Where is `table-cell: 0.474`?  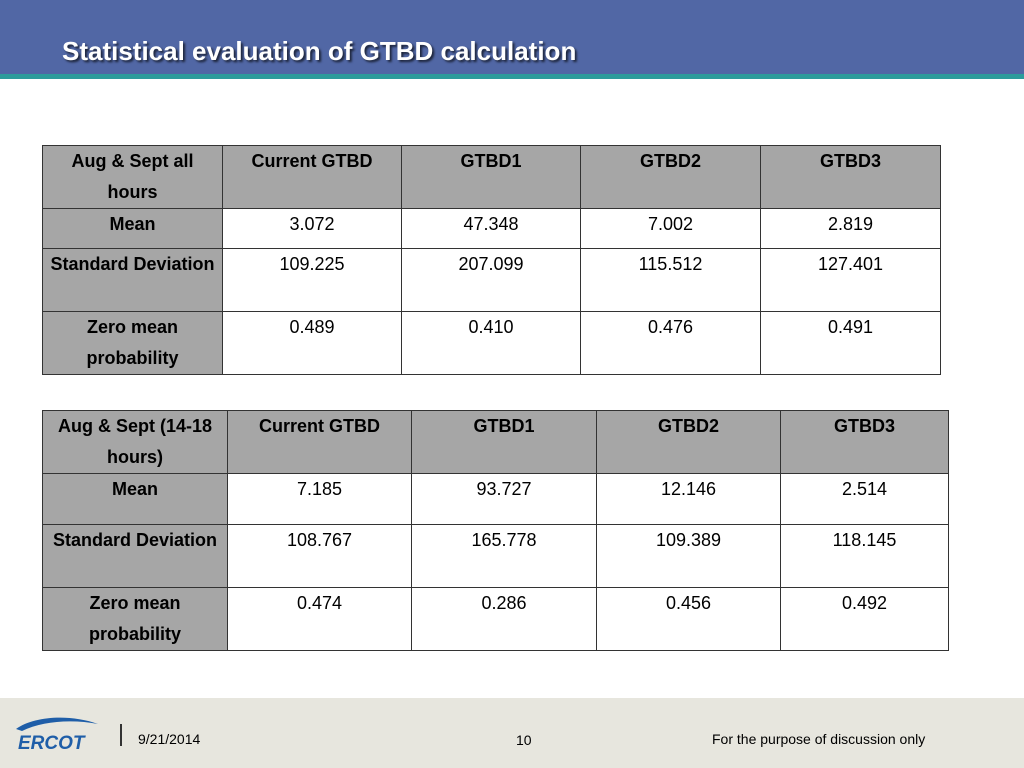
table-cell: 0.474 is located at coordinates (319, 619).